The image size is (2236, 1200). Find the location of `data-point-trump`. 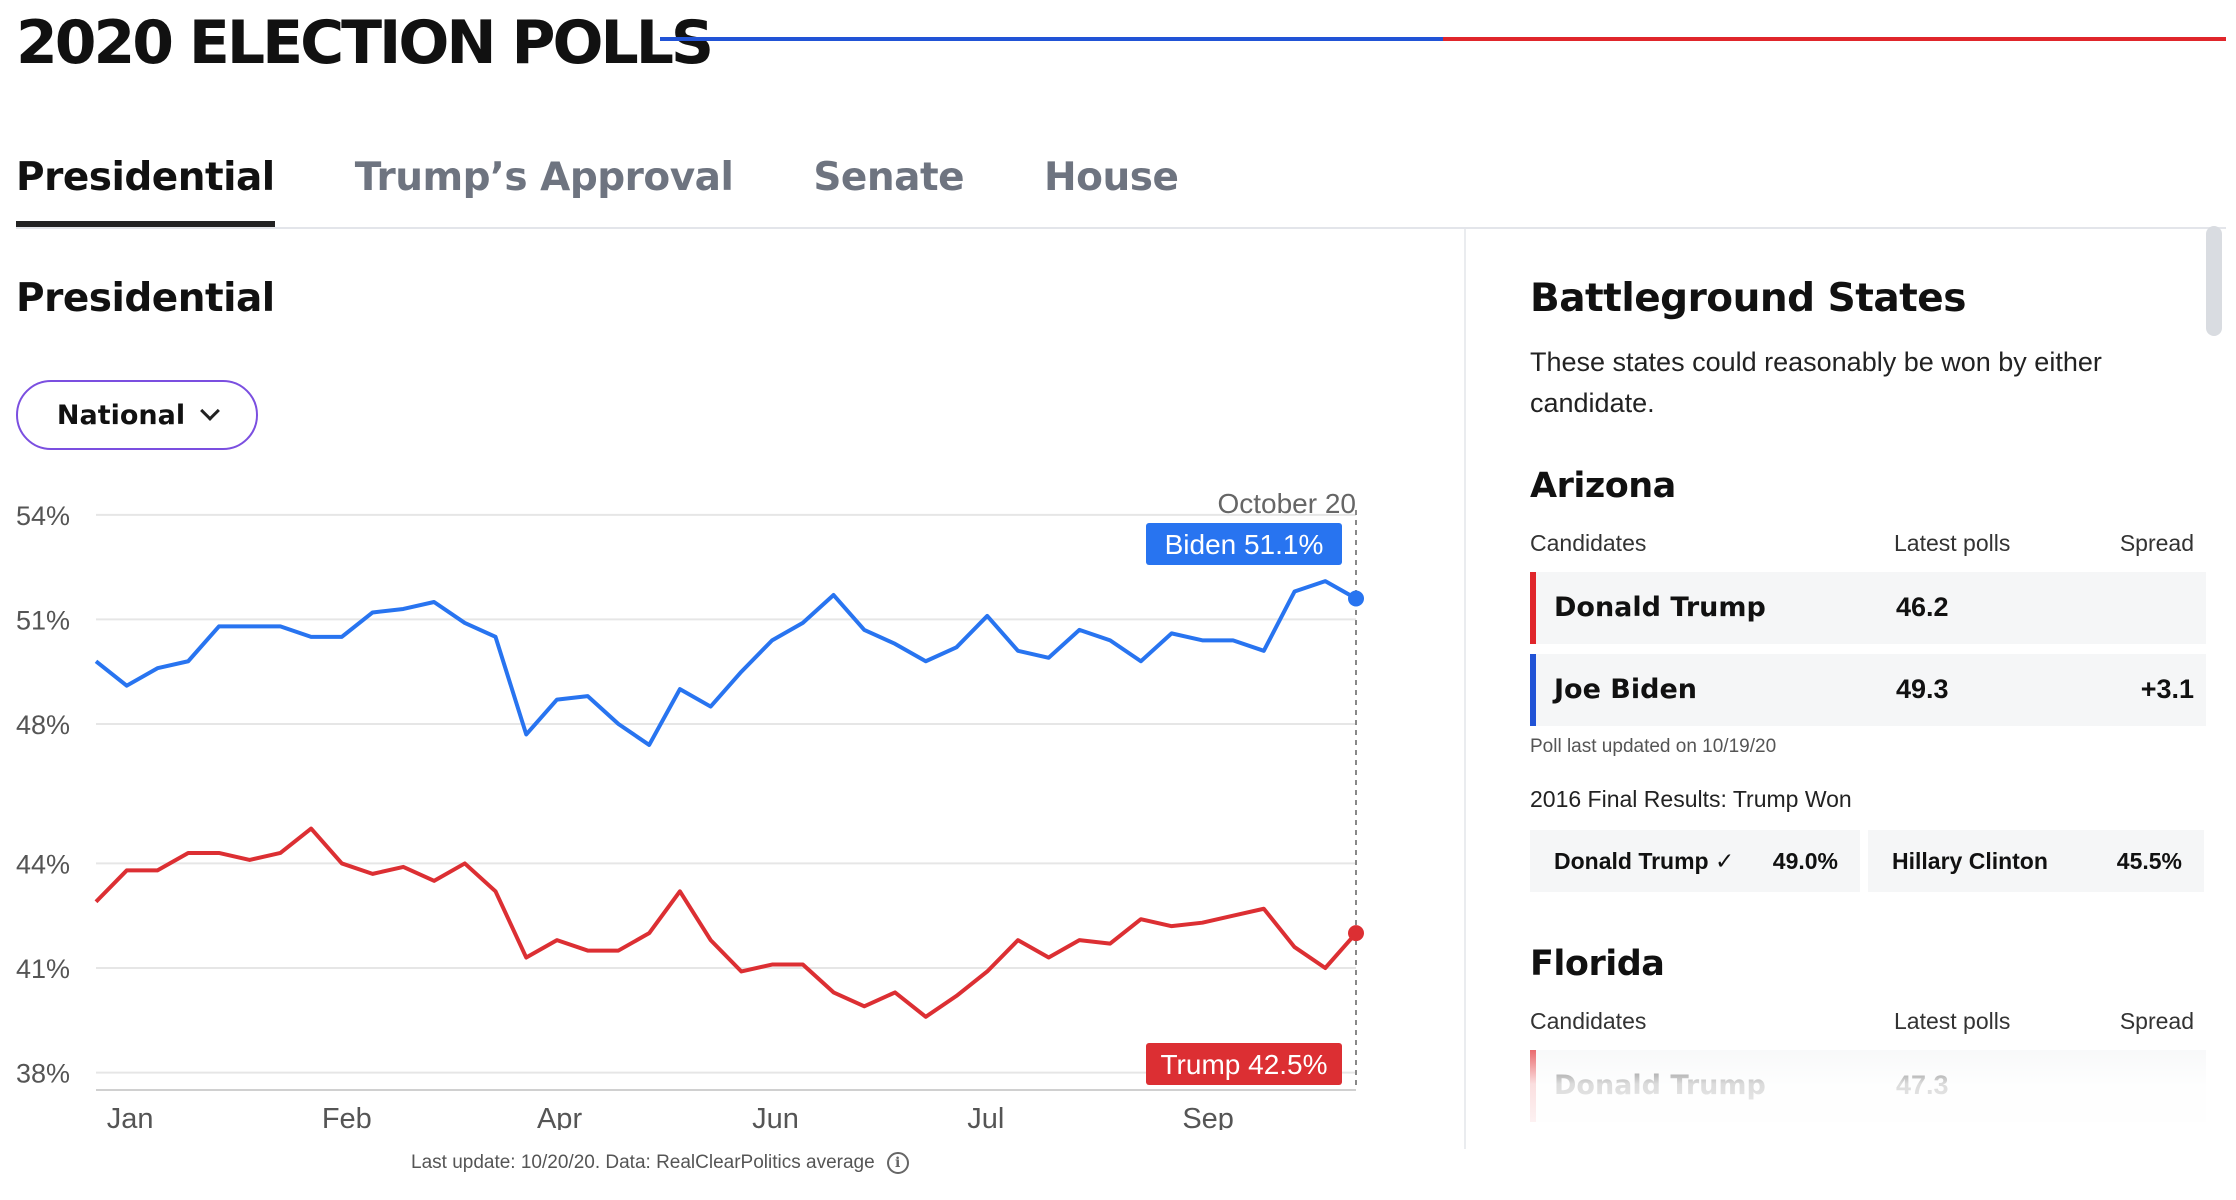

data-point-trump is located at coordinates (1356, 933).